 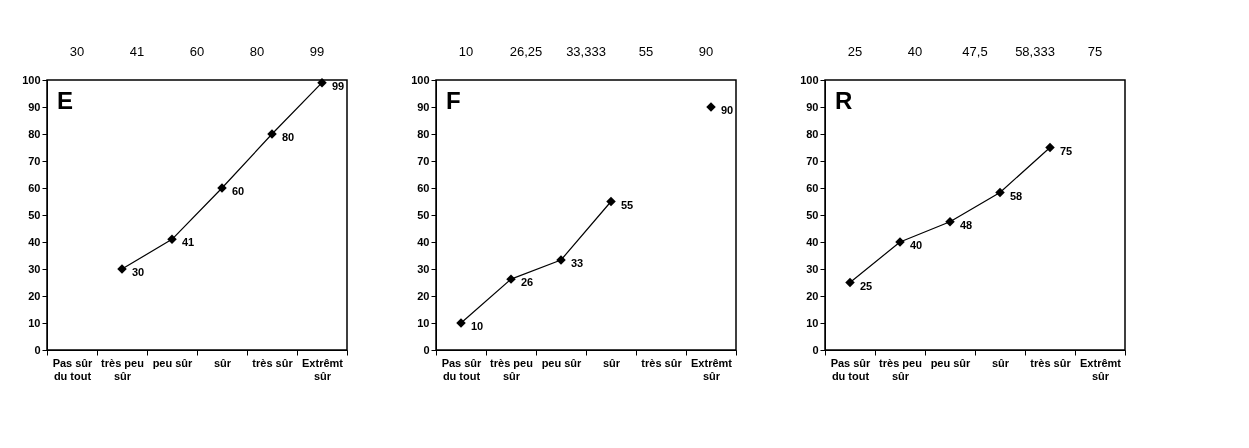 What do you see at coordinates (453, 100) in the screenshot?
I see `chart-title: F` at bounding box center [453, 100].